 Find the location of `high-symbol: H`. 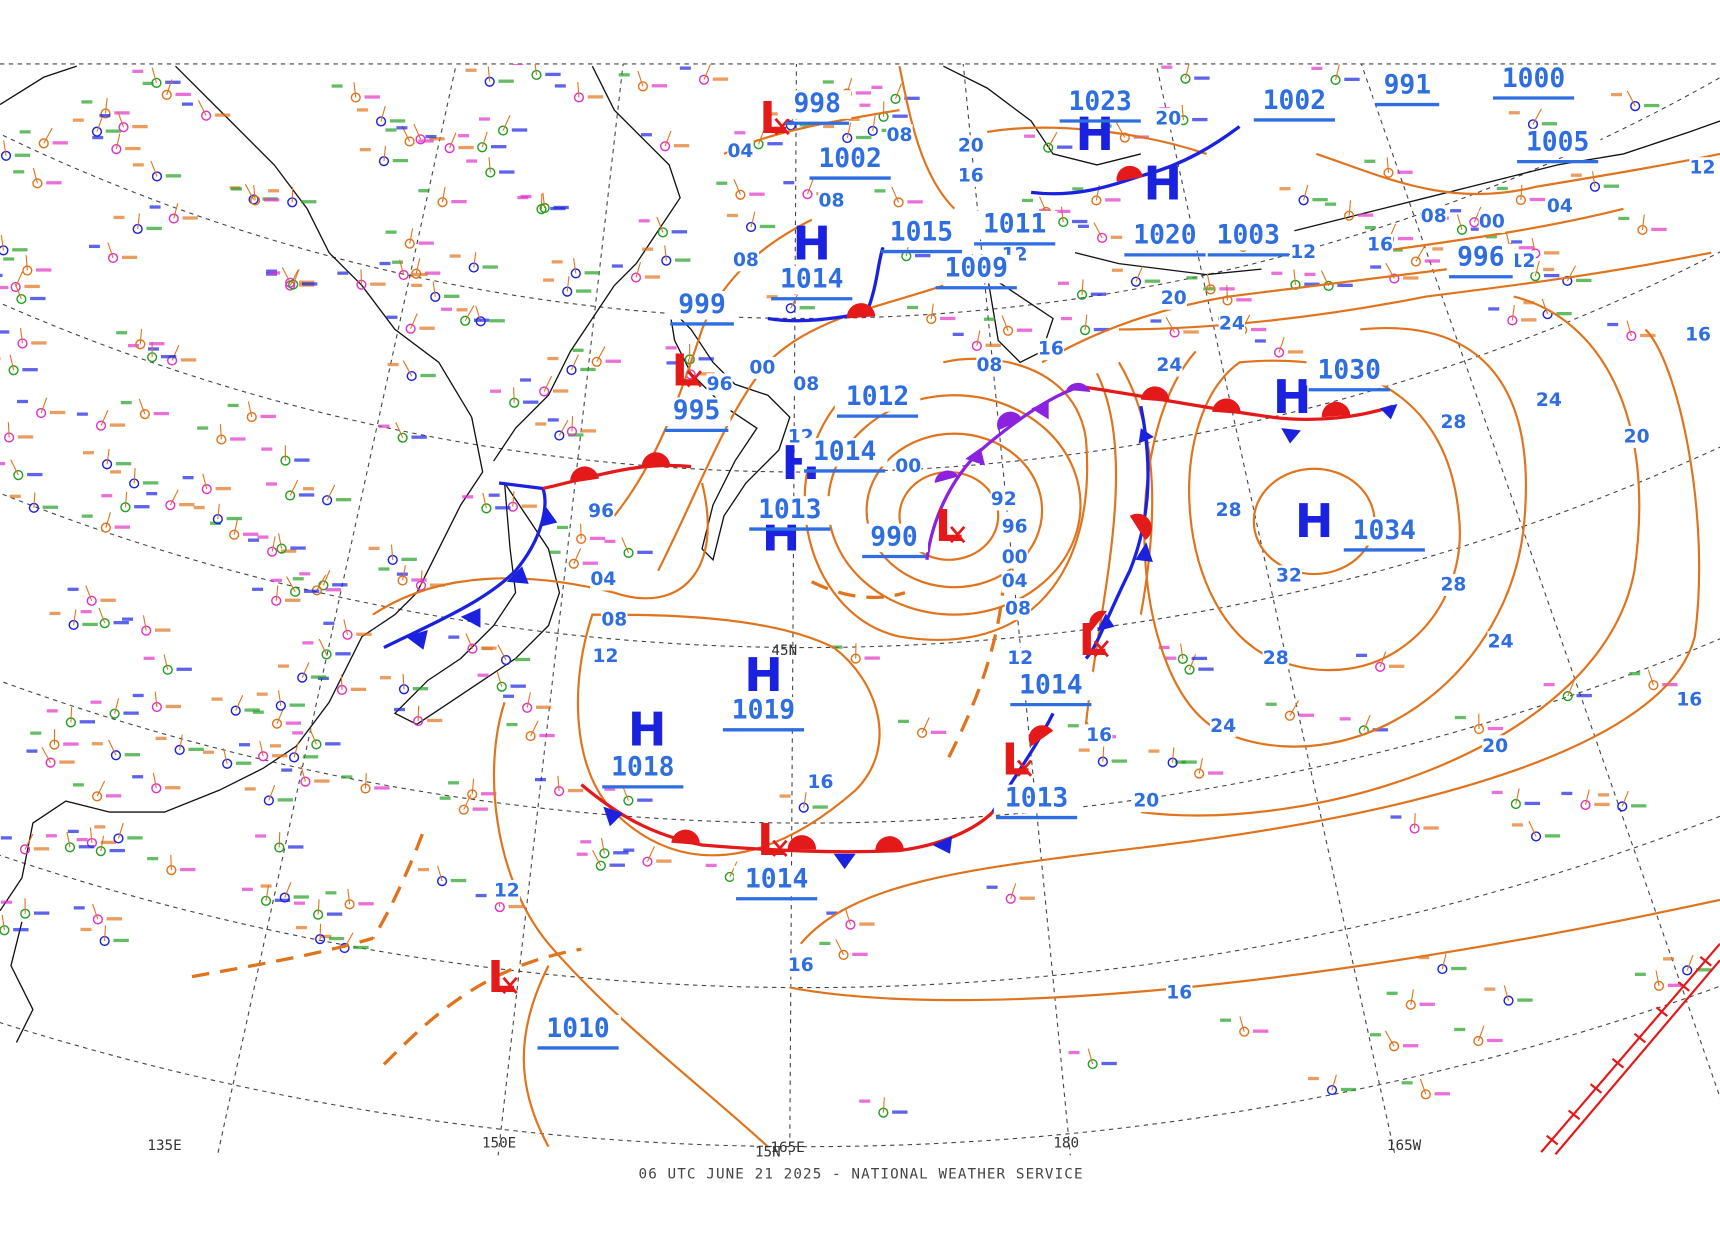

high-symbol: H is located at coordinates (1292, 397).